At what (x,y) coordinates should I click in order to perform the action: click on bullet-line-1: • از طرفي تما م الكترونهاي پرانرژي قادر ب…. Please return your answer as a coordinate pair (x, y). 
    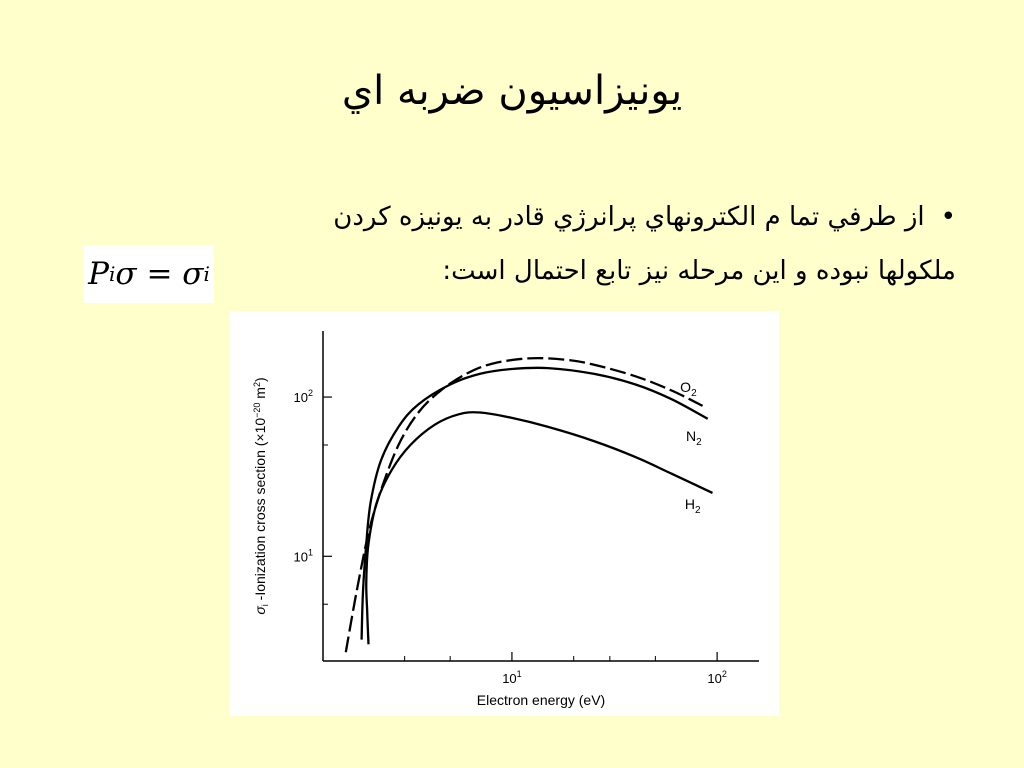
    Looking at the image, I should click on (516, 217).